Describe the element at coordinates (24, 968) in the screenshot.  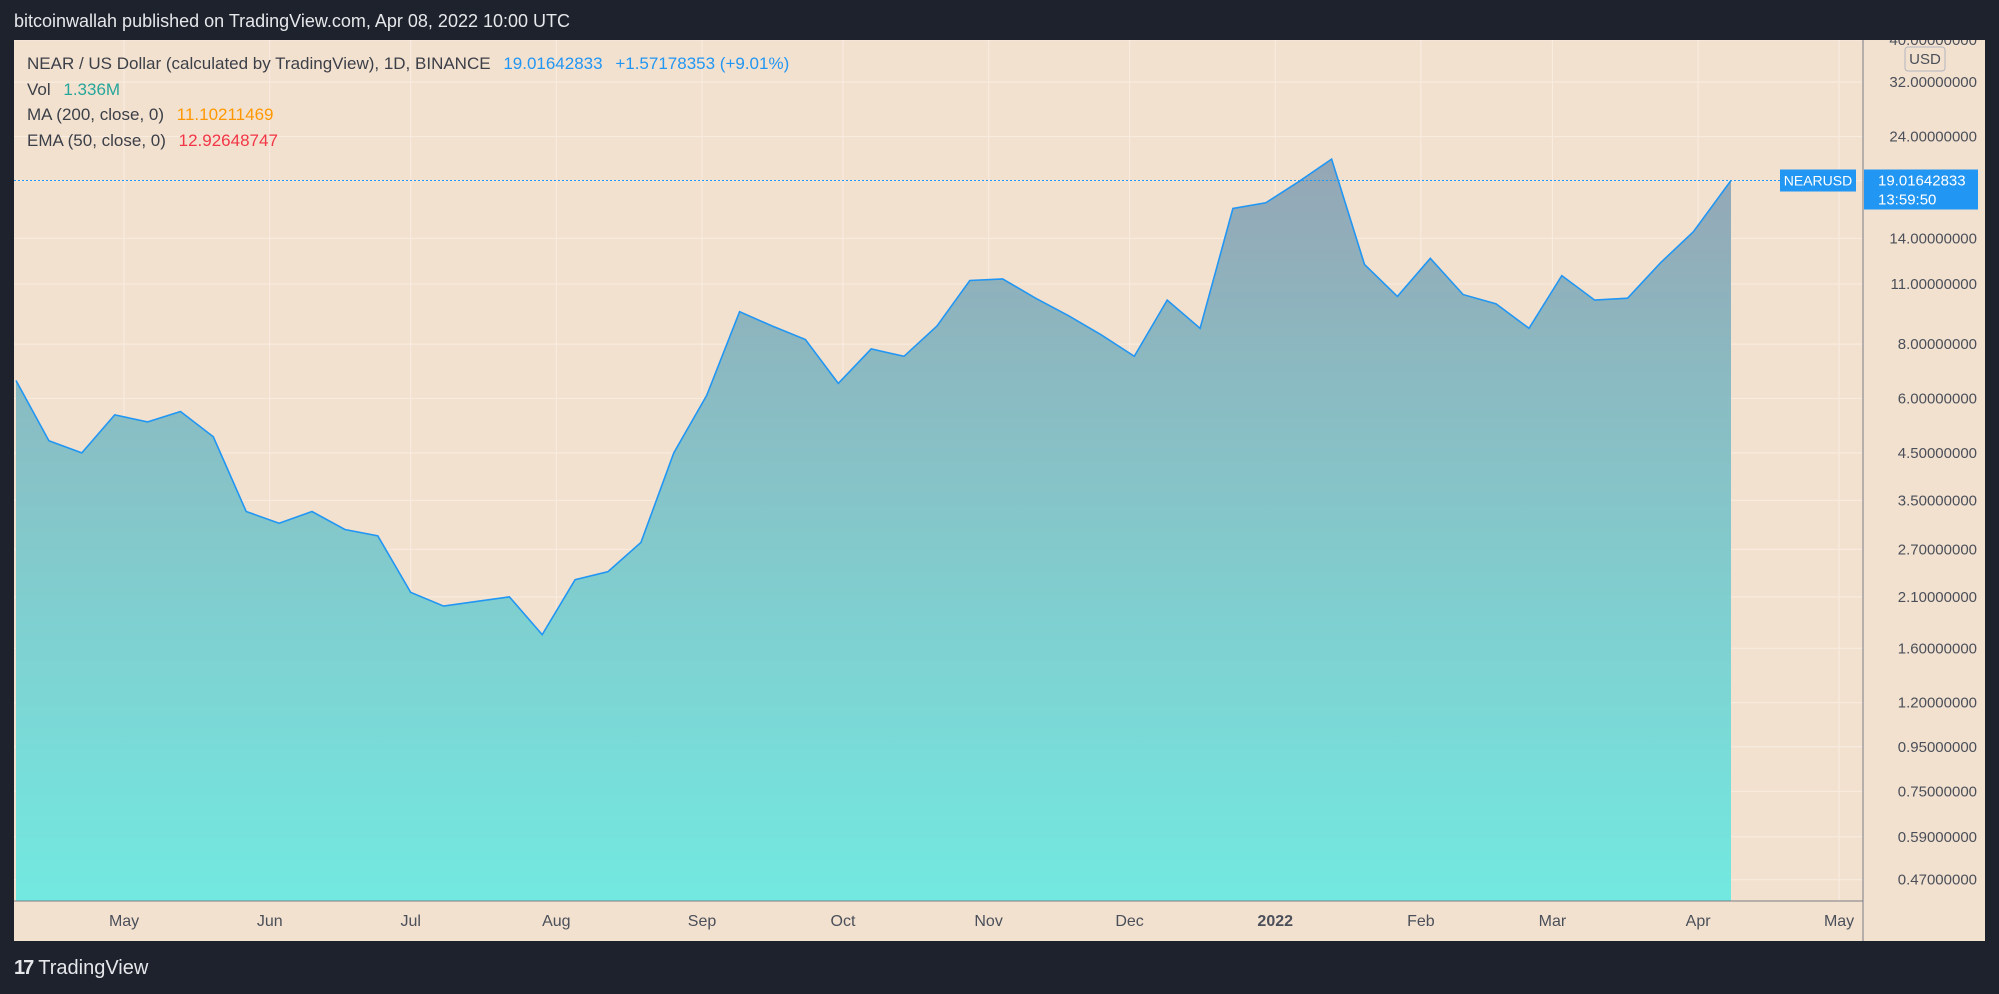
I see `tradingview-logo-icon: 17` at that location.